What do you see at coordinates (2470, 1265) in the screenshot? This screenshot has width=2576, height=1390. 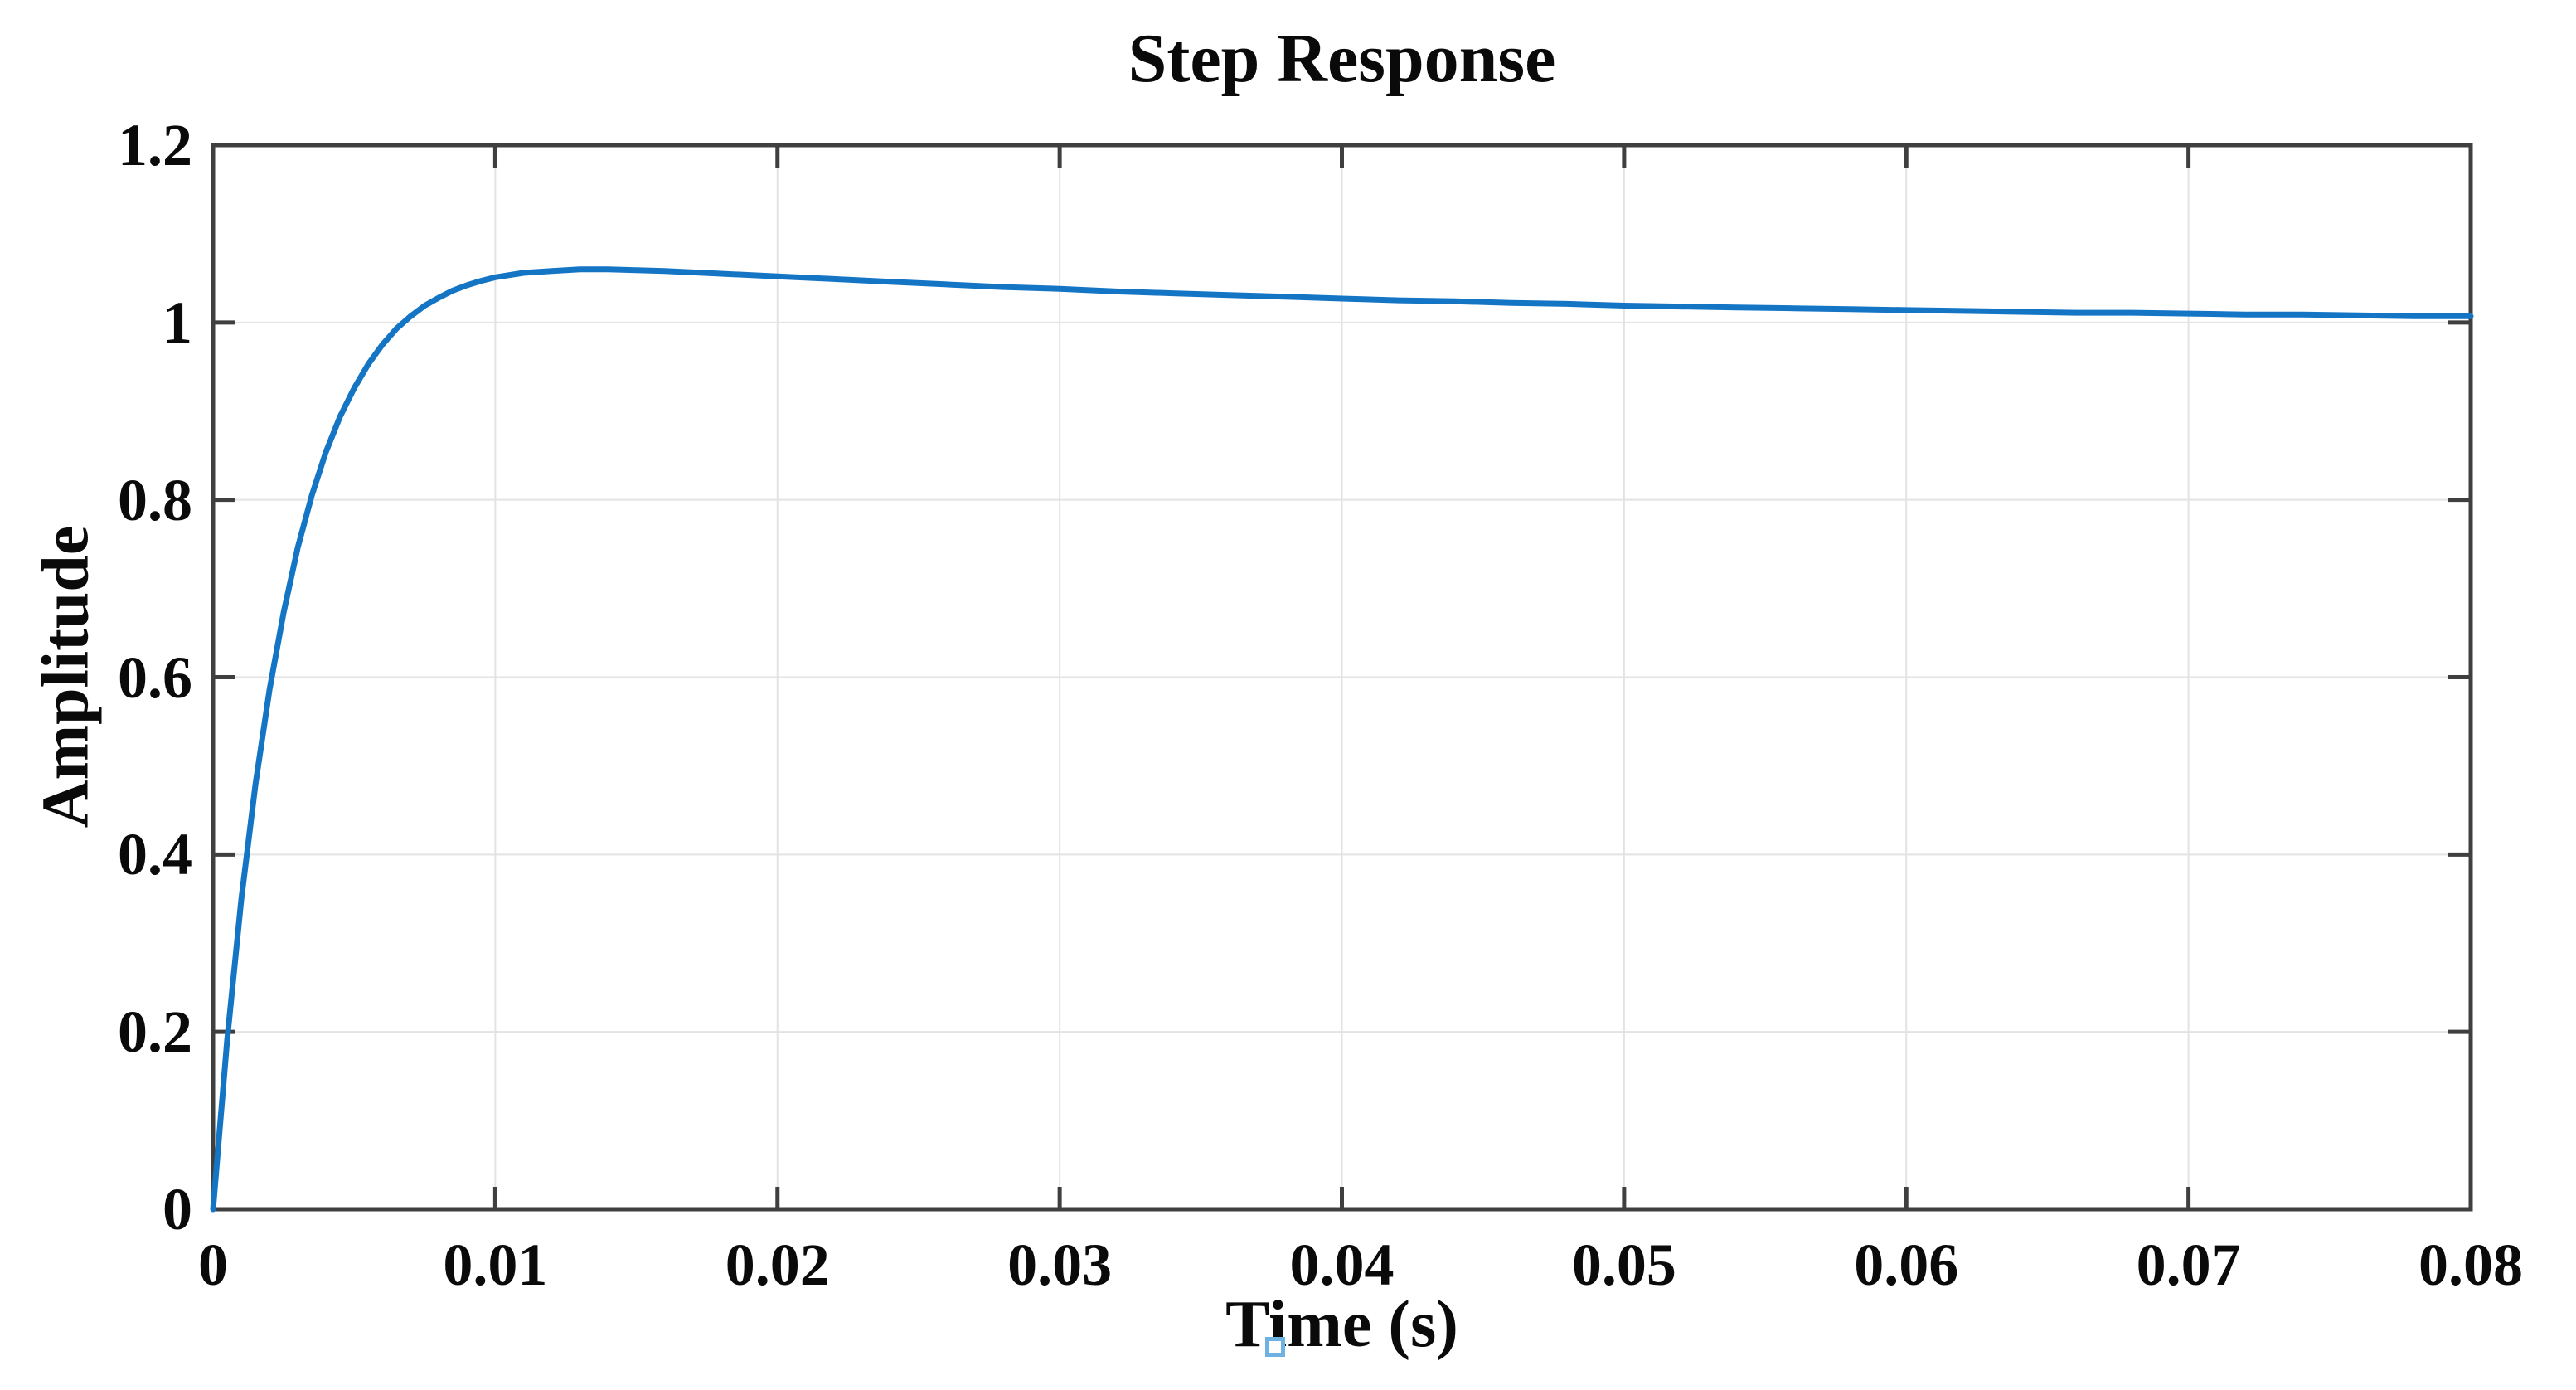 I see `x-tick-label: 0.08` at bounding box center [2470, 1265].